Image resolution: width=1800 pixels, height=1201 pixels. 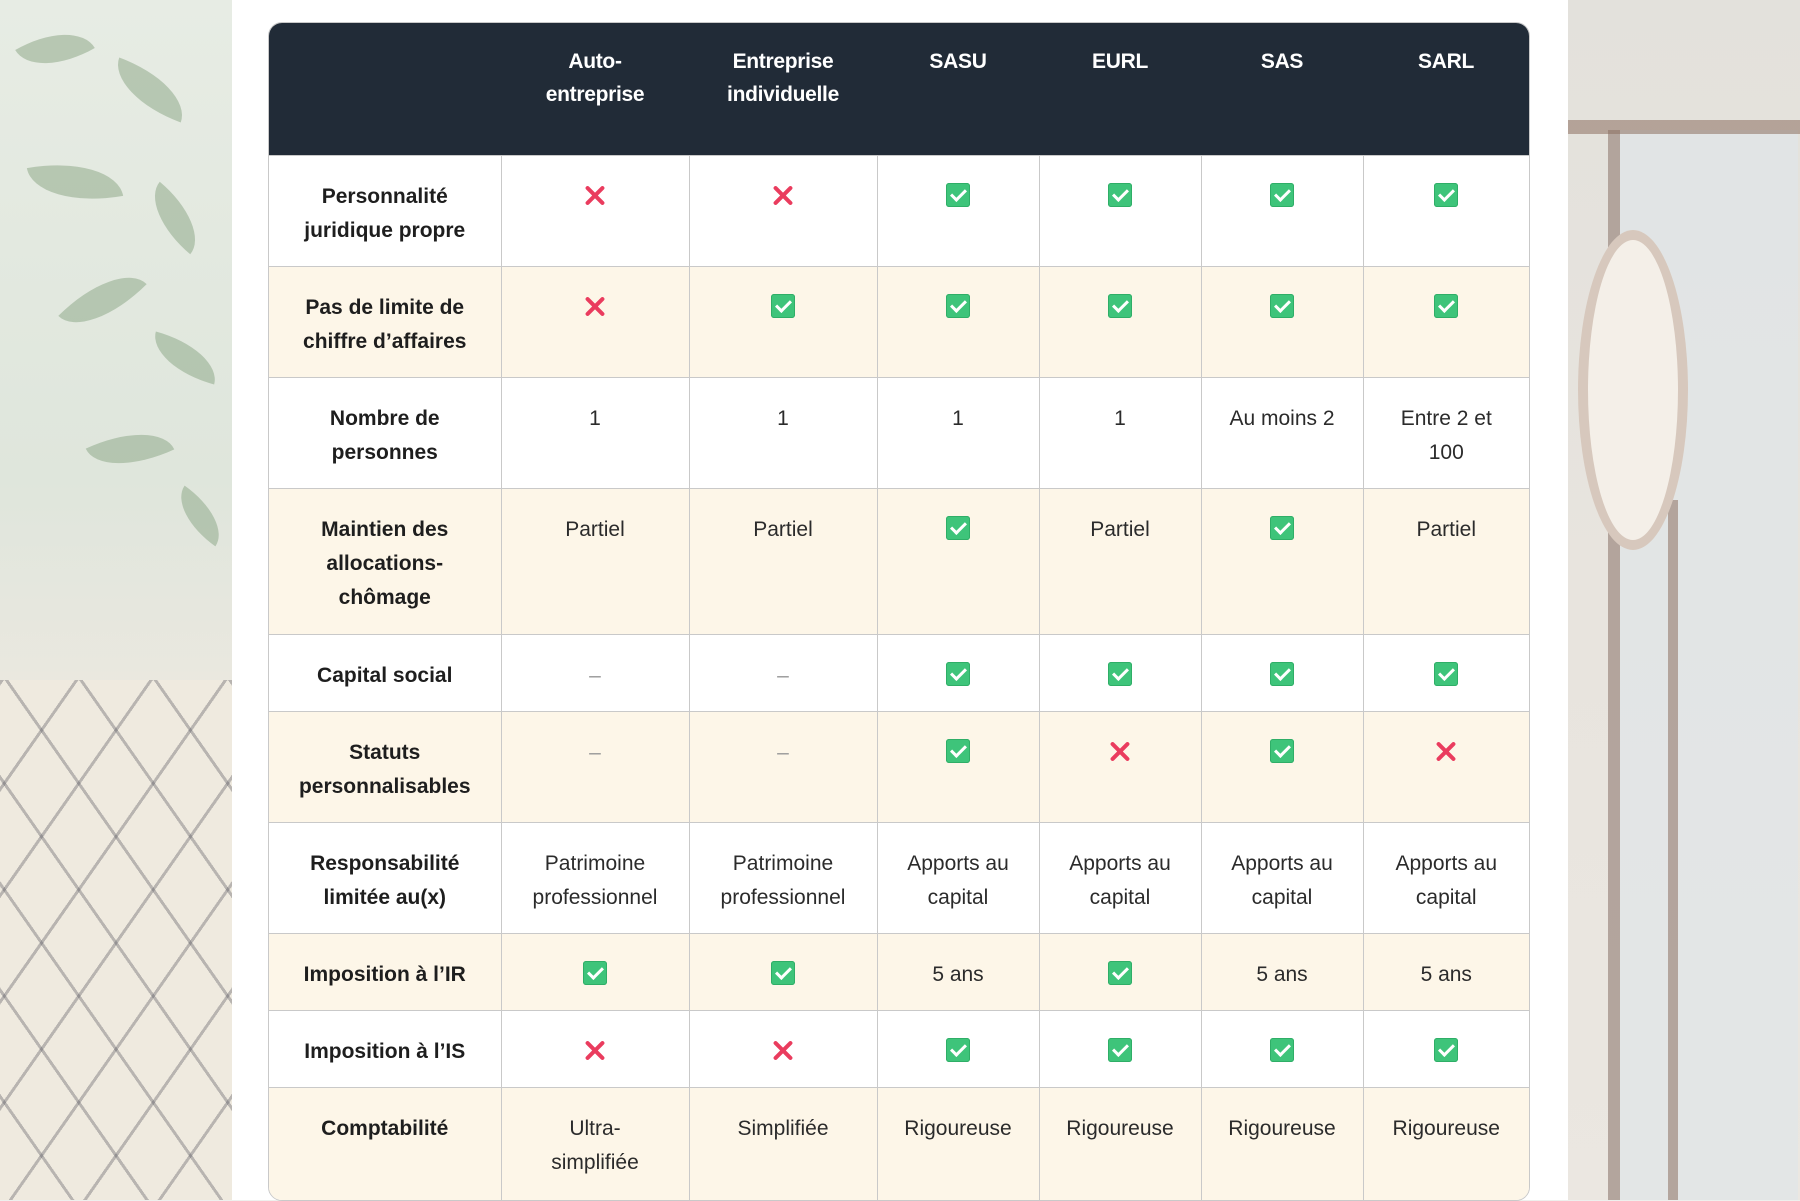 I want to click on table-cell: Au moins 2, so click(x=1282, y=433).